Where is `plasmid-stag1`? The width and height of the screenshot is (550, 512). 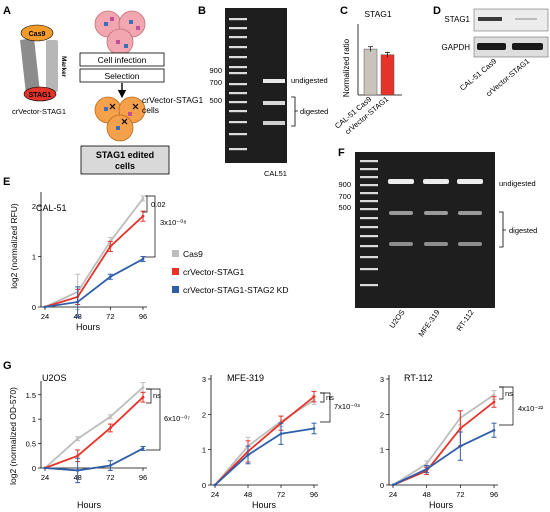 plasmid-stag1 is located at coordinates (40, 94).